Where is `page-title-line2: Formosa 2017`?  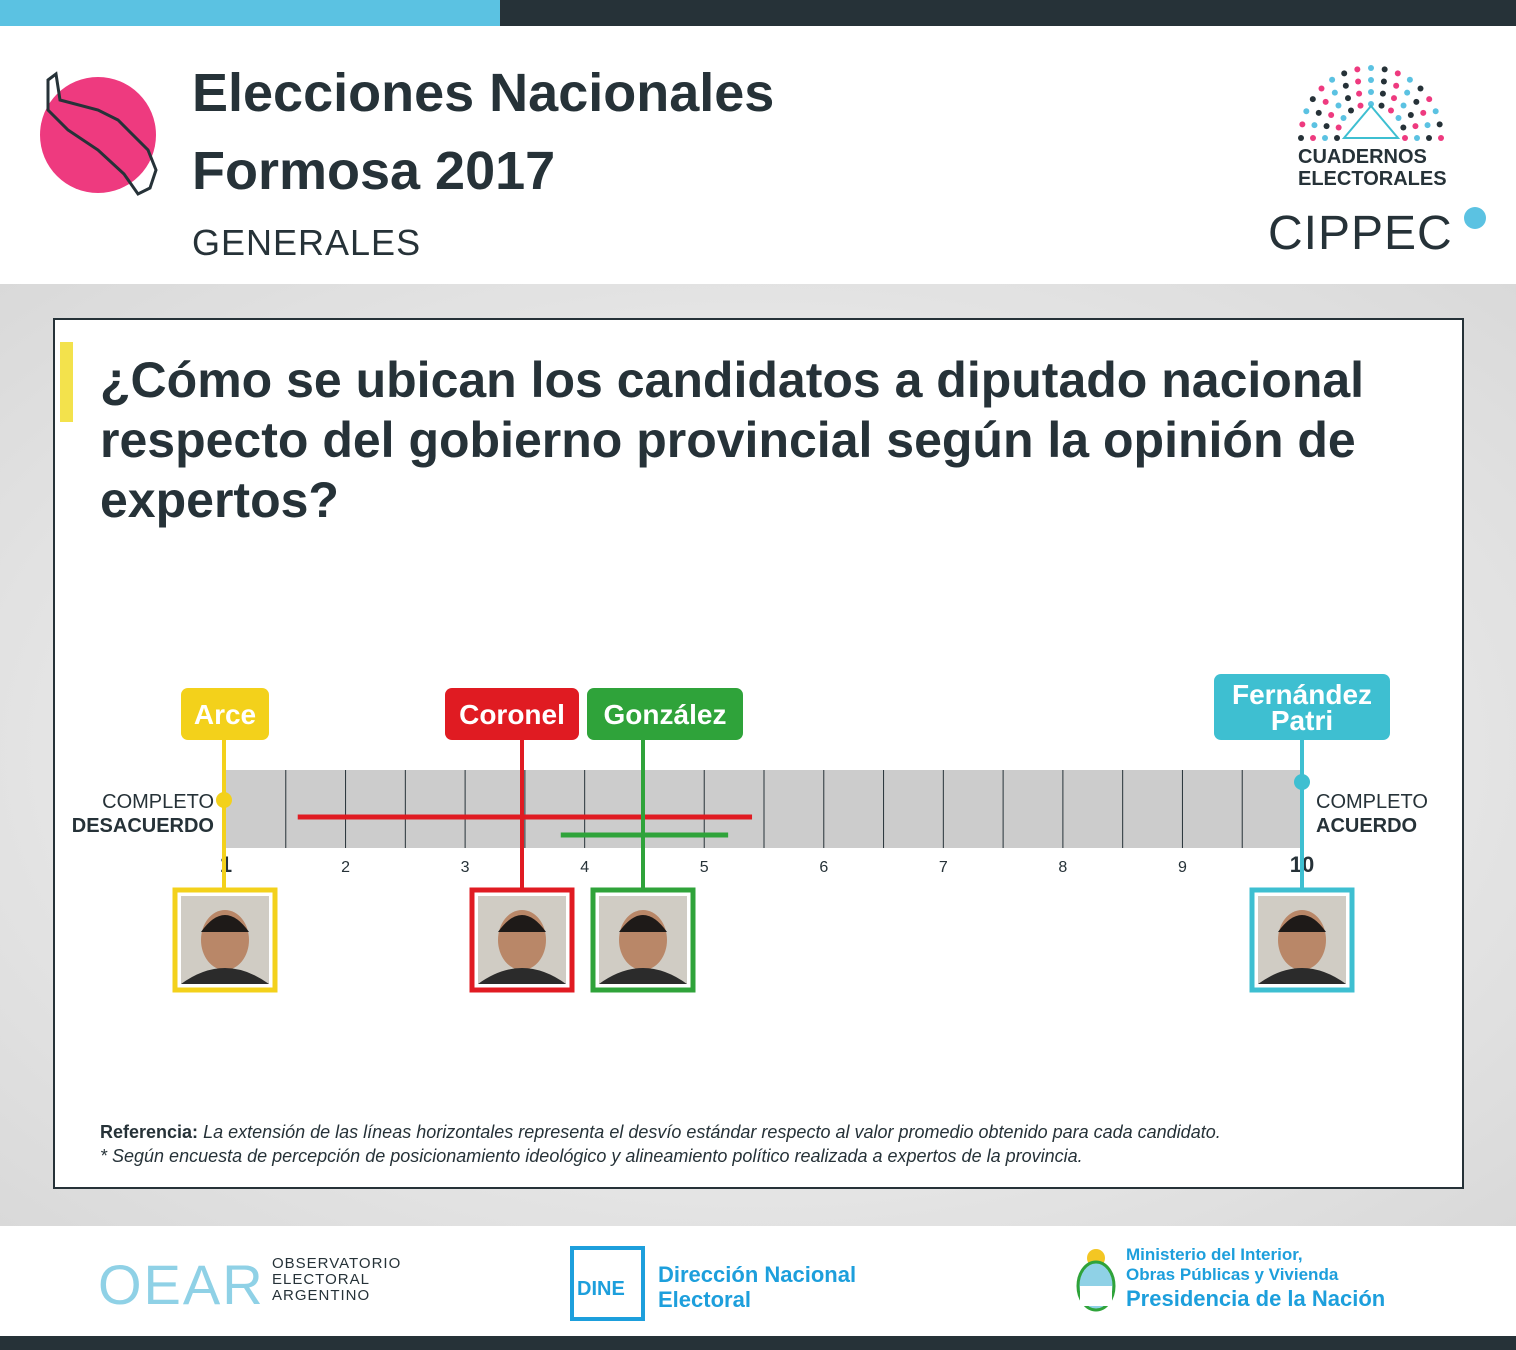 page-title-line2: Formosa 2017 is located at coordinates (374, 171).